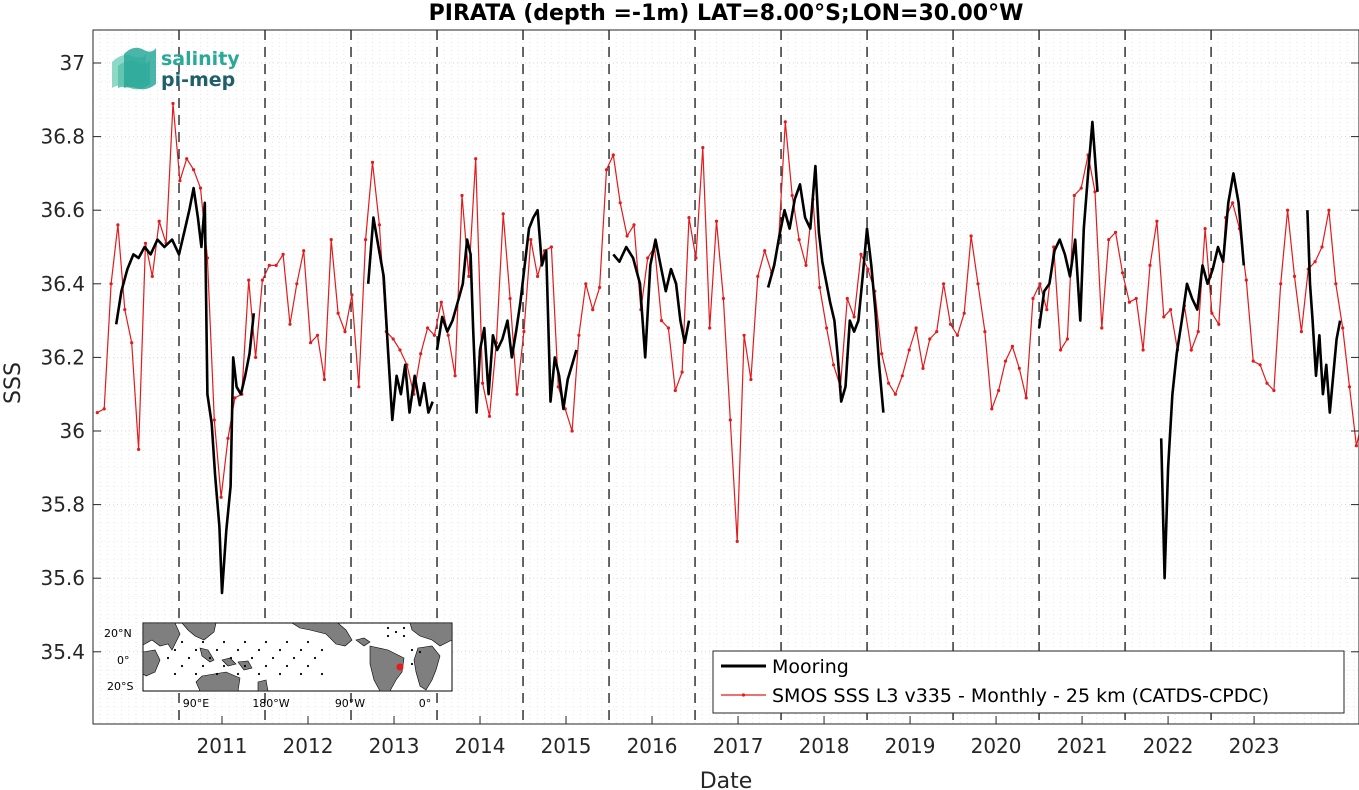 This screenshot has height=790, width=1359. I want to click on map-lon-label-90w: 90°W, so click(350, 703).